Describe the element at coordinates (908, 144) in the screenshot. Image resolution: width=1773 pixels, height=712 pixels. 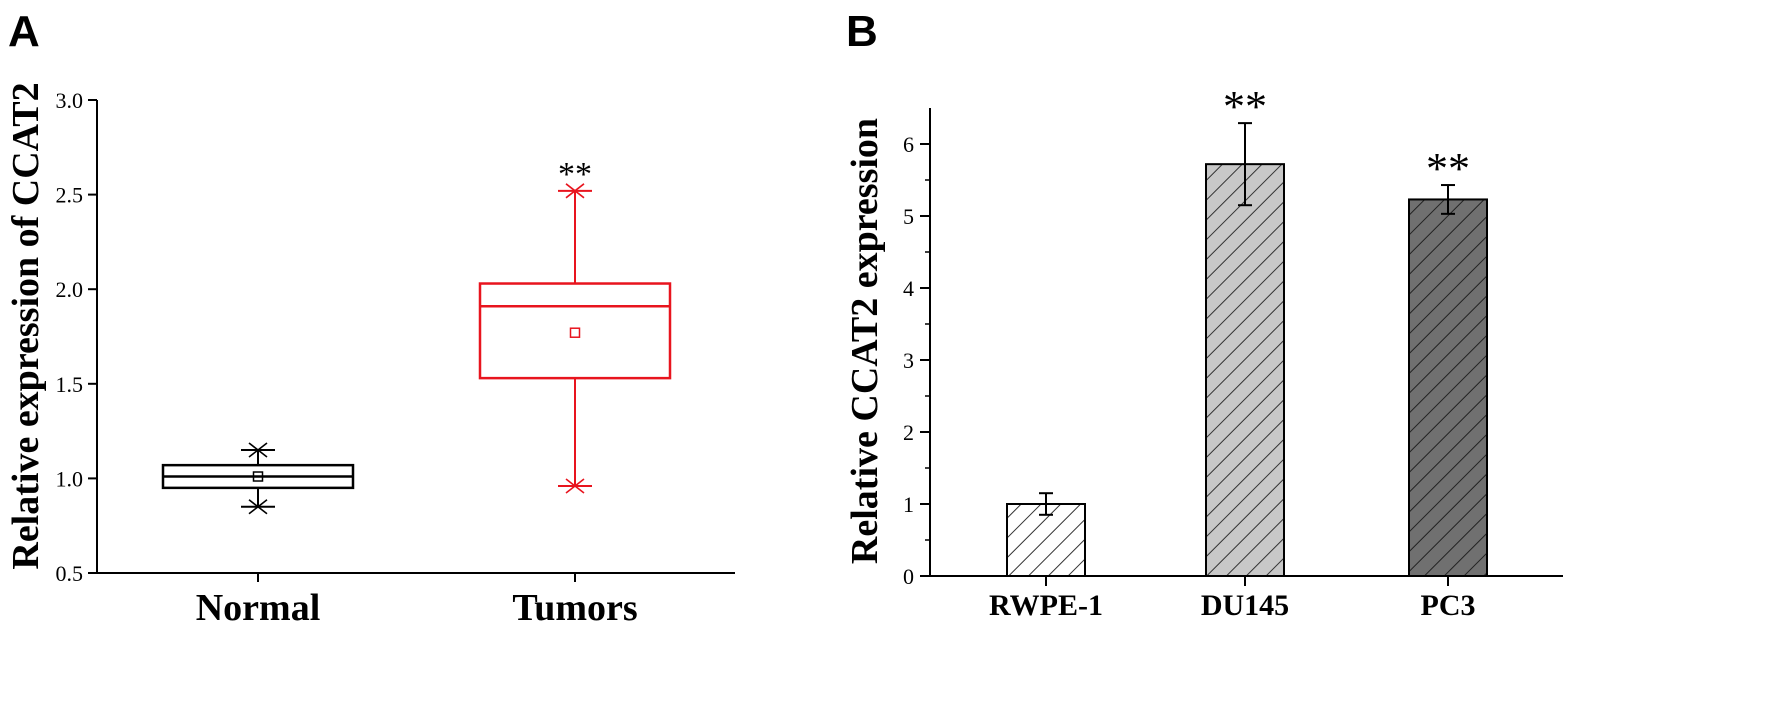
I see `panel-b-y-tick-label: 6` at that location.